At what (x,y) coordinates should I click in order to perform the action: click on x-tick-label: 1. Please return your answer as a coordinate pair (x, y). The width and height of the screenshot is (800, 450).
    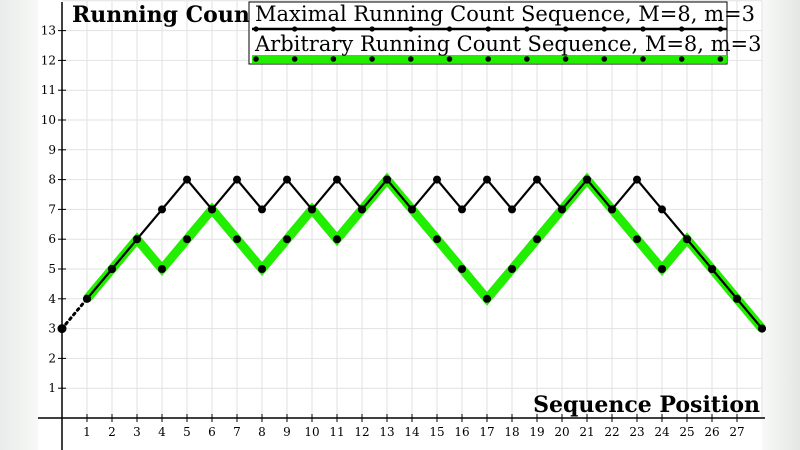
    Looking at the image, I should click on (87, 432).